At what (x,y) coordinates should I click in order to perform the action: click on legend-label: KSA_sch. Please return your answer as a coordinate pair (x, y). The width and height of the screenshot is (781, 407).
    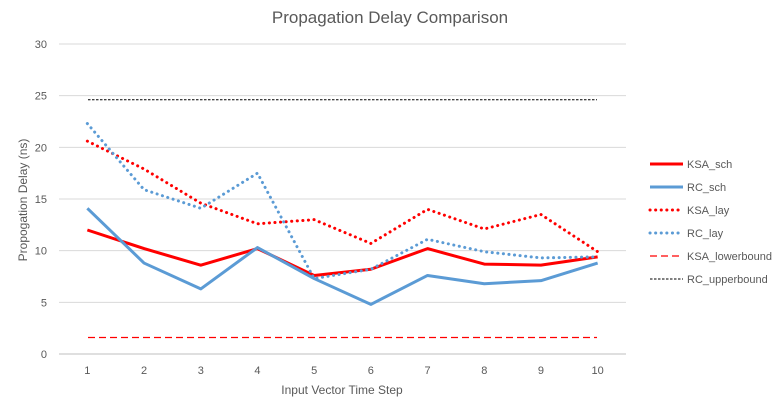
    Looking at the image, I should click on (709, 165).